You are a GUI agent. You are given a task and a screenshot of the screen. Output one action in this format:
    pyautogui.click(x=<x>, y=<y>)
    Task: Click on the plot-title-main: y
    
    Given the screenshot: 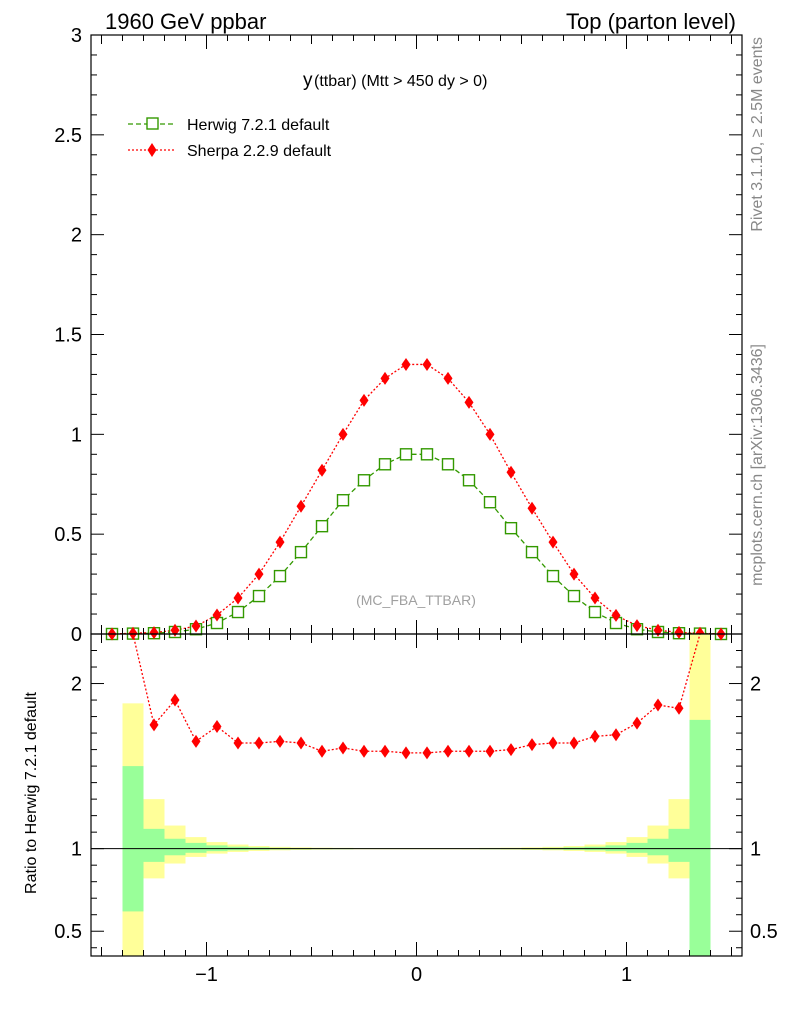 What is the action you would take?
    pyautogui.click(x=308, y=80)
    